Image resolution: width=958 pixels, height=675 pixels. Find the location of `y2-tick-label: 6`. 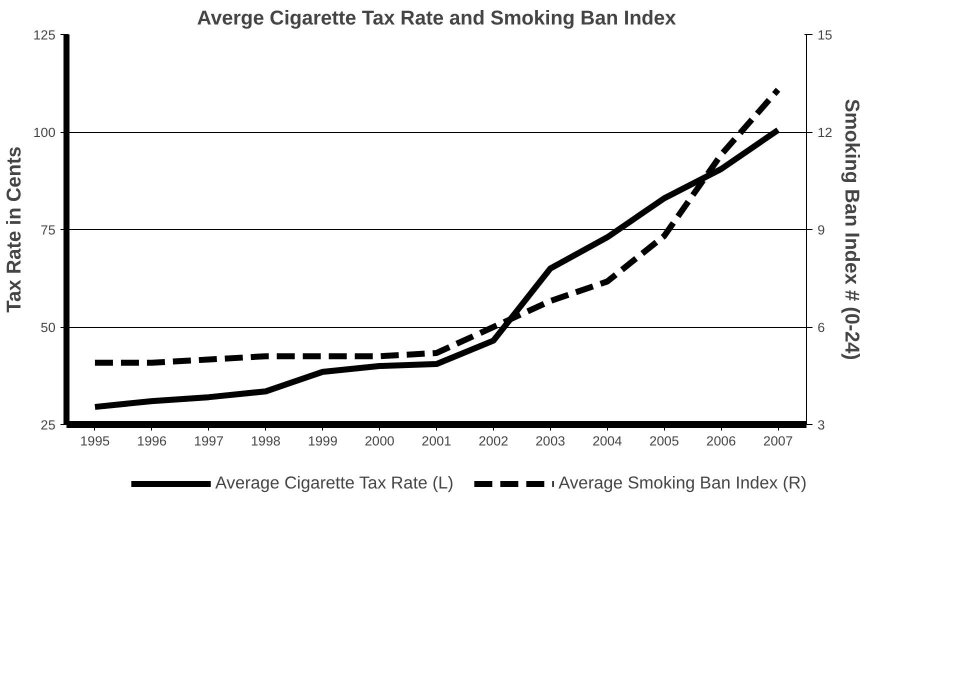

y2-tick-label: 6 is located at coordinates (821, 327).